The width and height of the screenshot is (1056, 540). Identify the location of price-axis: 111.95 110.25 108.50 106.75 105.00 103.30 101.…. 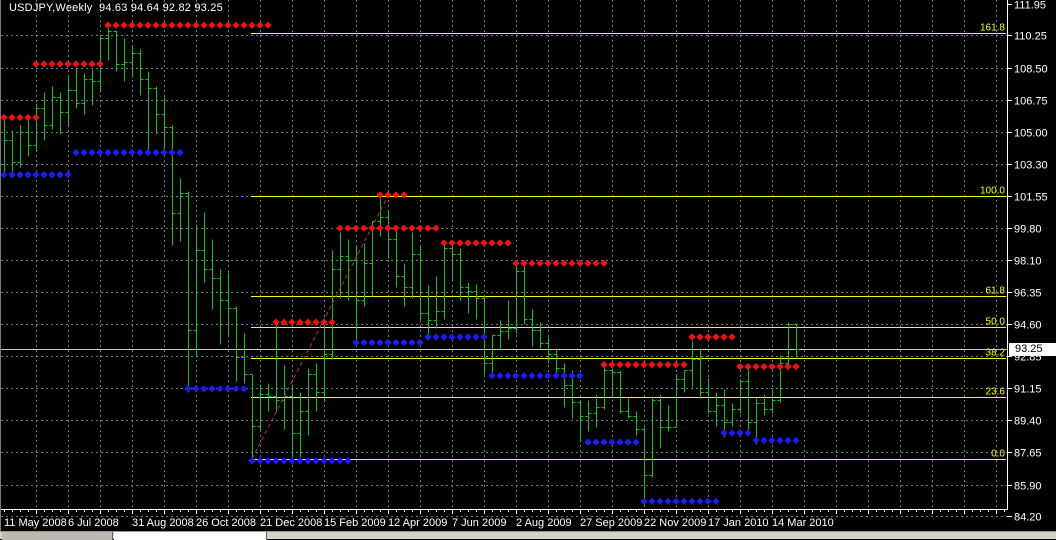
(1027, 262).